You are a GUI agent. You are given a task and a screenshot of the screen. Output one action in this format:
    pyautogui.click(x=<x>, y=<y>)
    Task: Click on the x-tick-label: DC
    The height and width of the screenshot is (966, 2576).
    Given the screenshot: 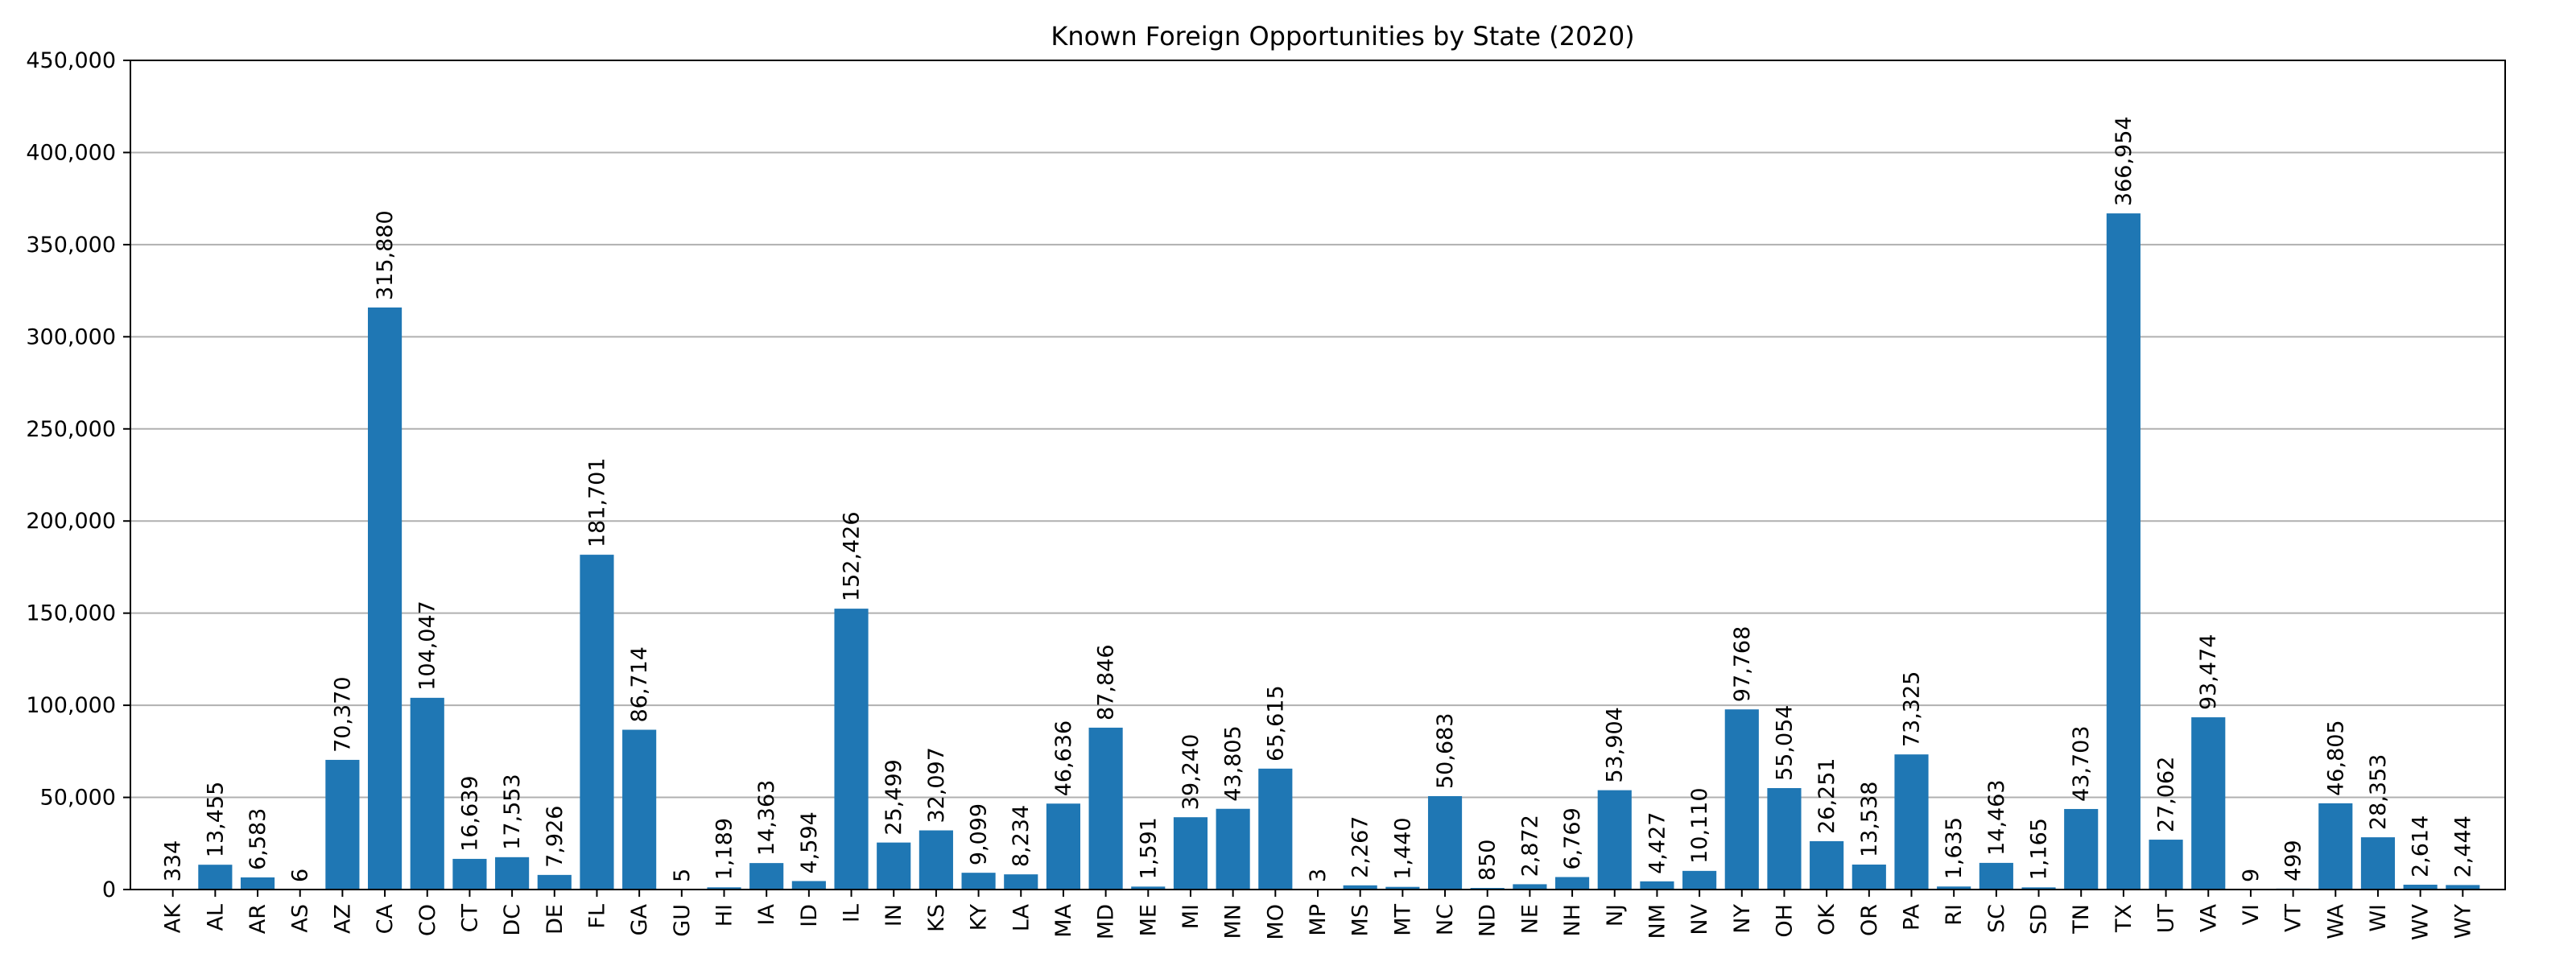 What is the action you would take?
    pyautogui.click(x=512, y=920)
    